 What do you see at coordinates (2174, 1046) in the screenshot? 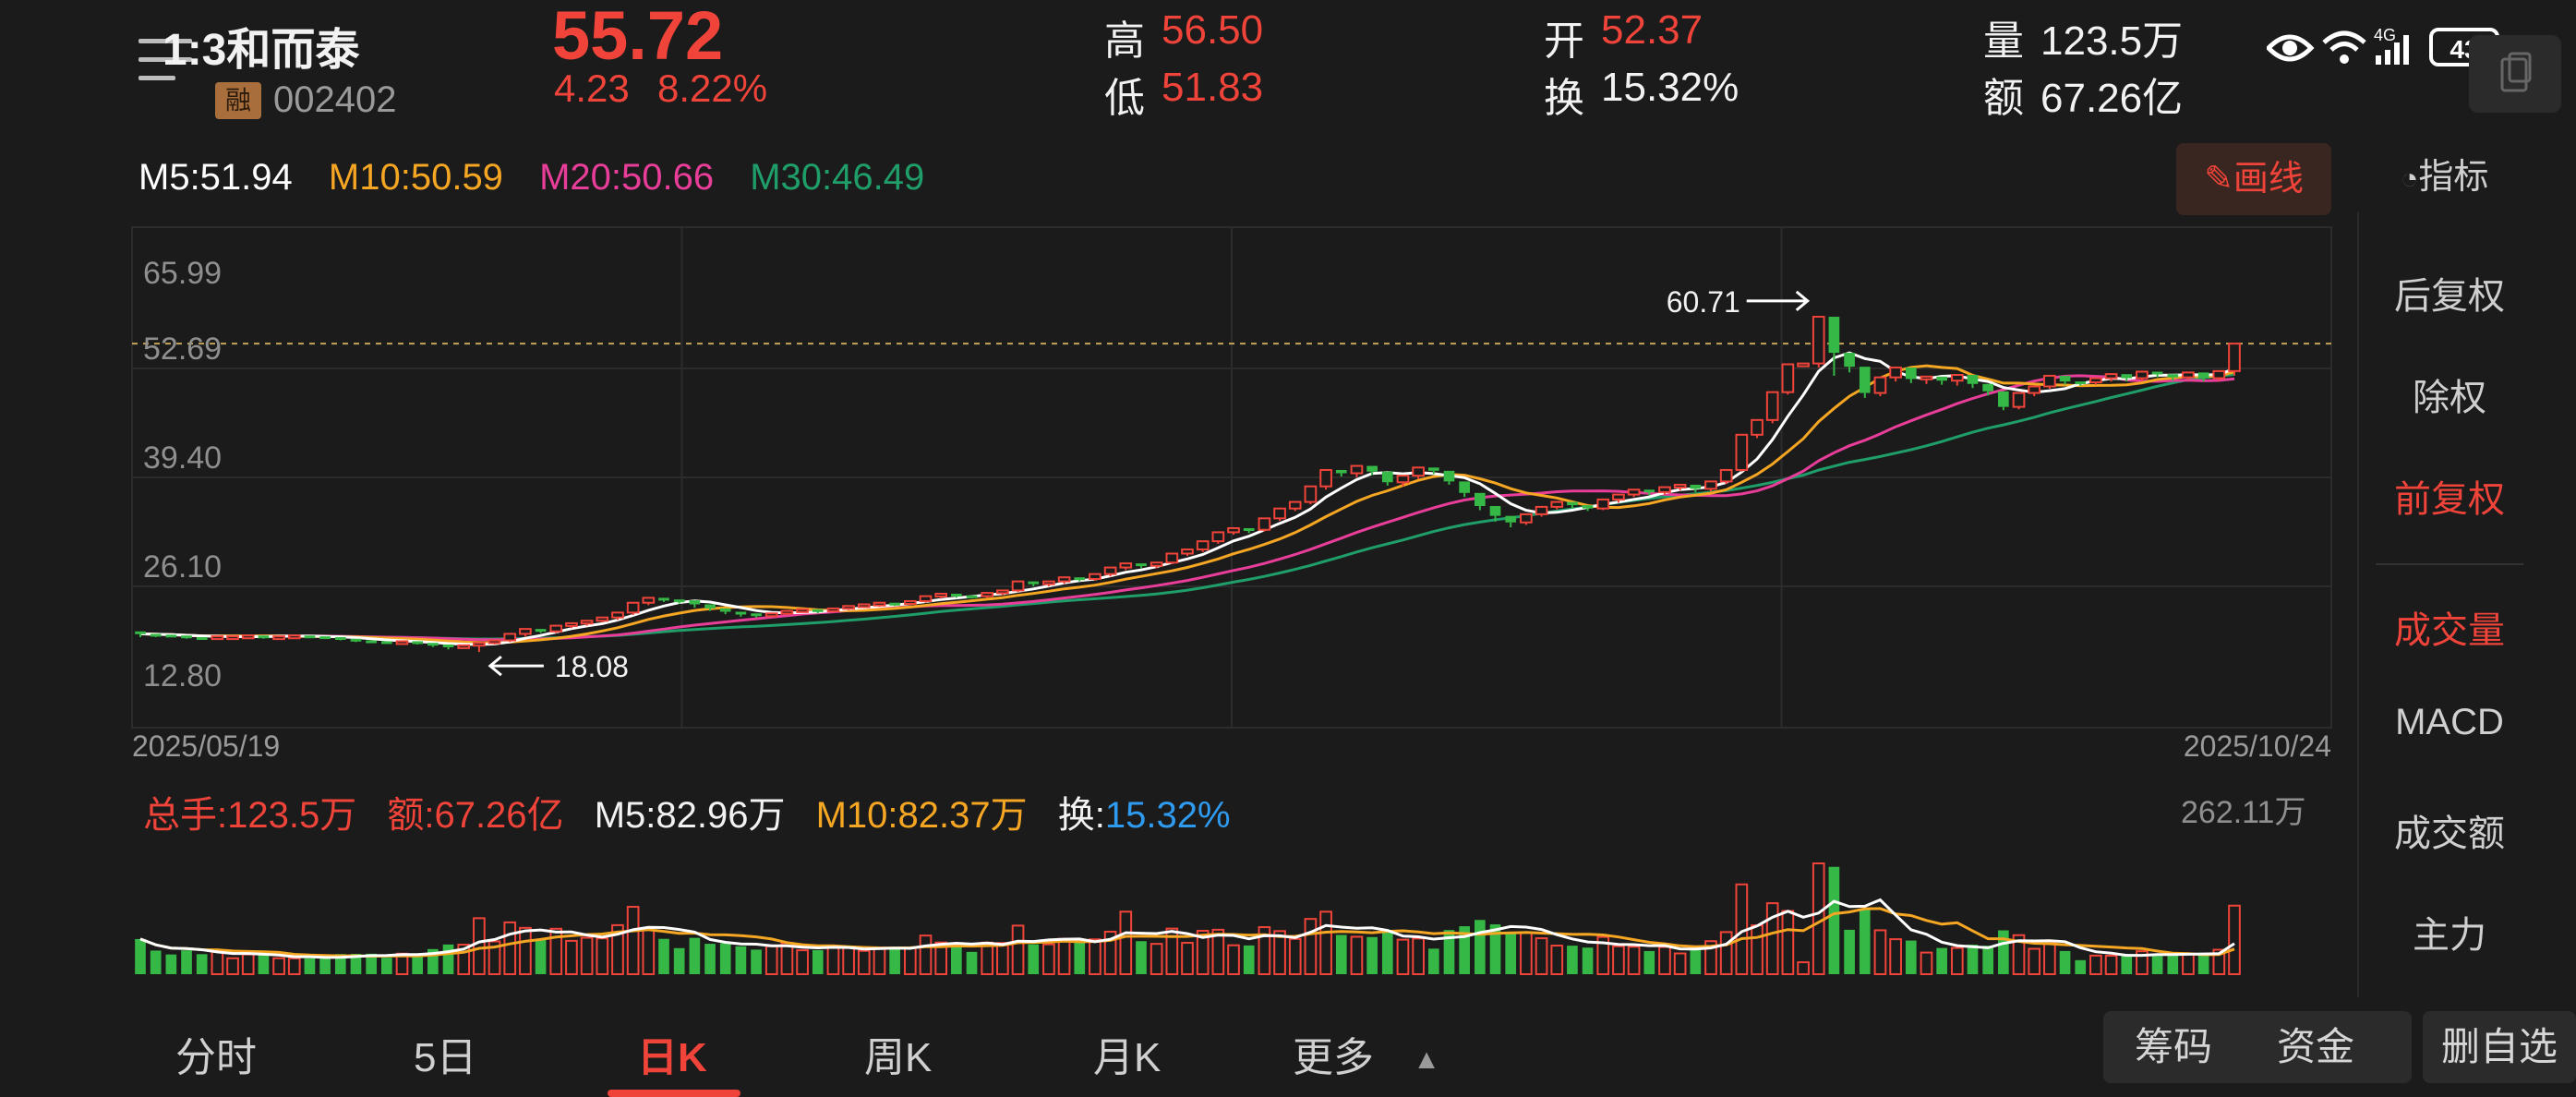
I see `chips-button: 筹码` at bounding box center [2174, 1046].